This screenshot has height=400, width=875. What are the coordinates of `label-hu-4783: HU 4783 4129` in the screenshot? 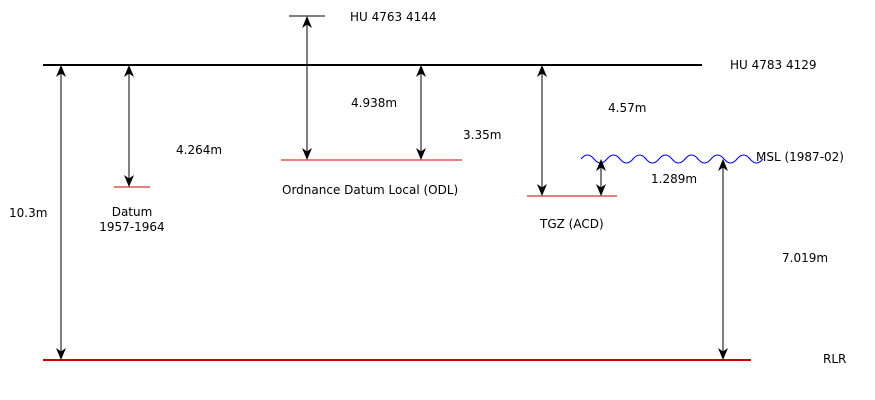 It's located at (773, 65).